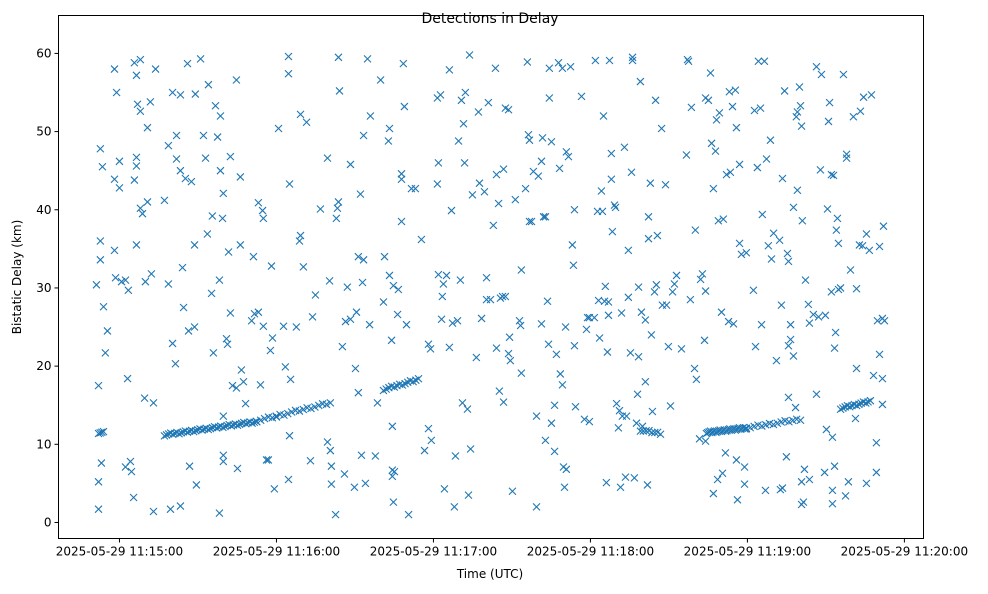  I want to click on x-axis-label: Time (UTC), so click(489, 574).